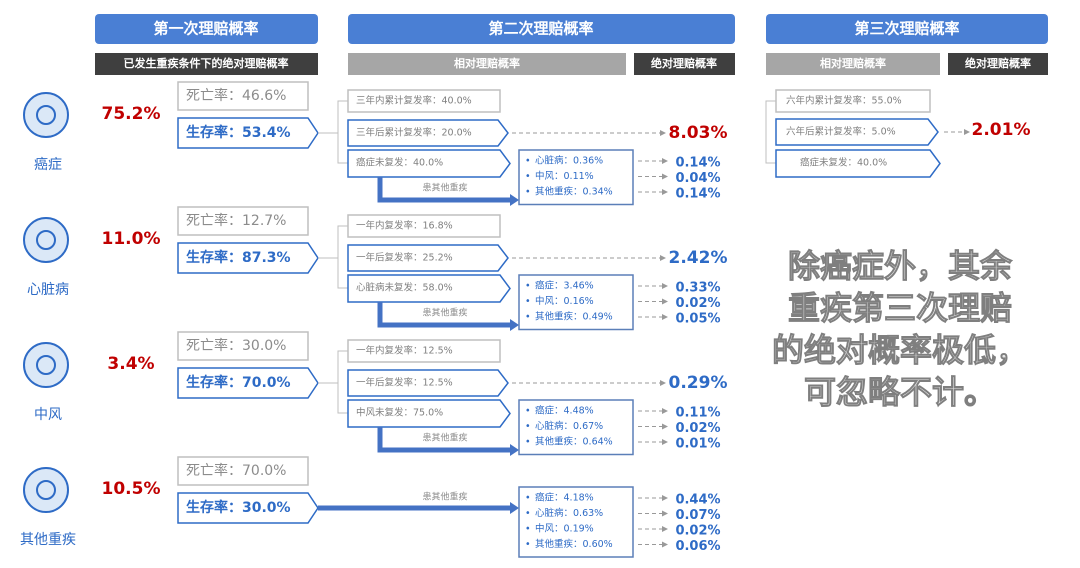 The height and width of the screenshot is (568, 1080). What do you see at coordinates (697, 319) in the screenshot?
I see `sub-absolute-rate: 0.05%` at bounding box center [697, 319].